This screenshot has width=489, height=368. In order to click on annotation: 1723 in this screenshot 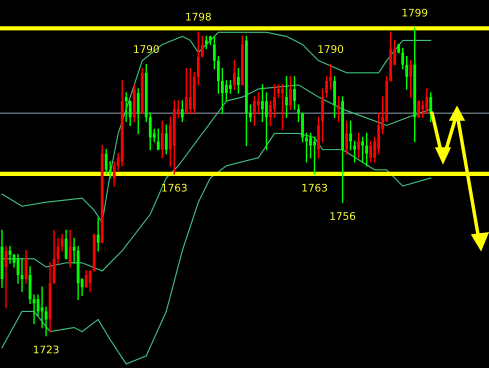, I will do `click(46, 350)`.